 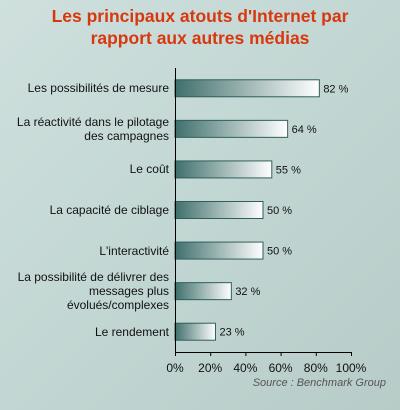 I want to click on x-tick-label: 80%, so click(x=315, y=368).